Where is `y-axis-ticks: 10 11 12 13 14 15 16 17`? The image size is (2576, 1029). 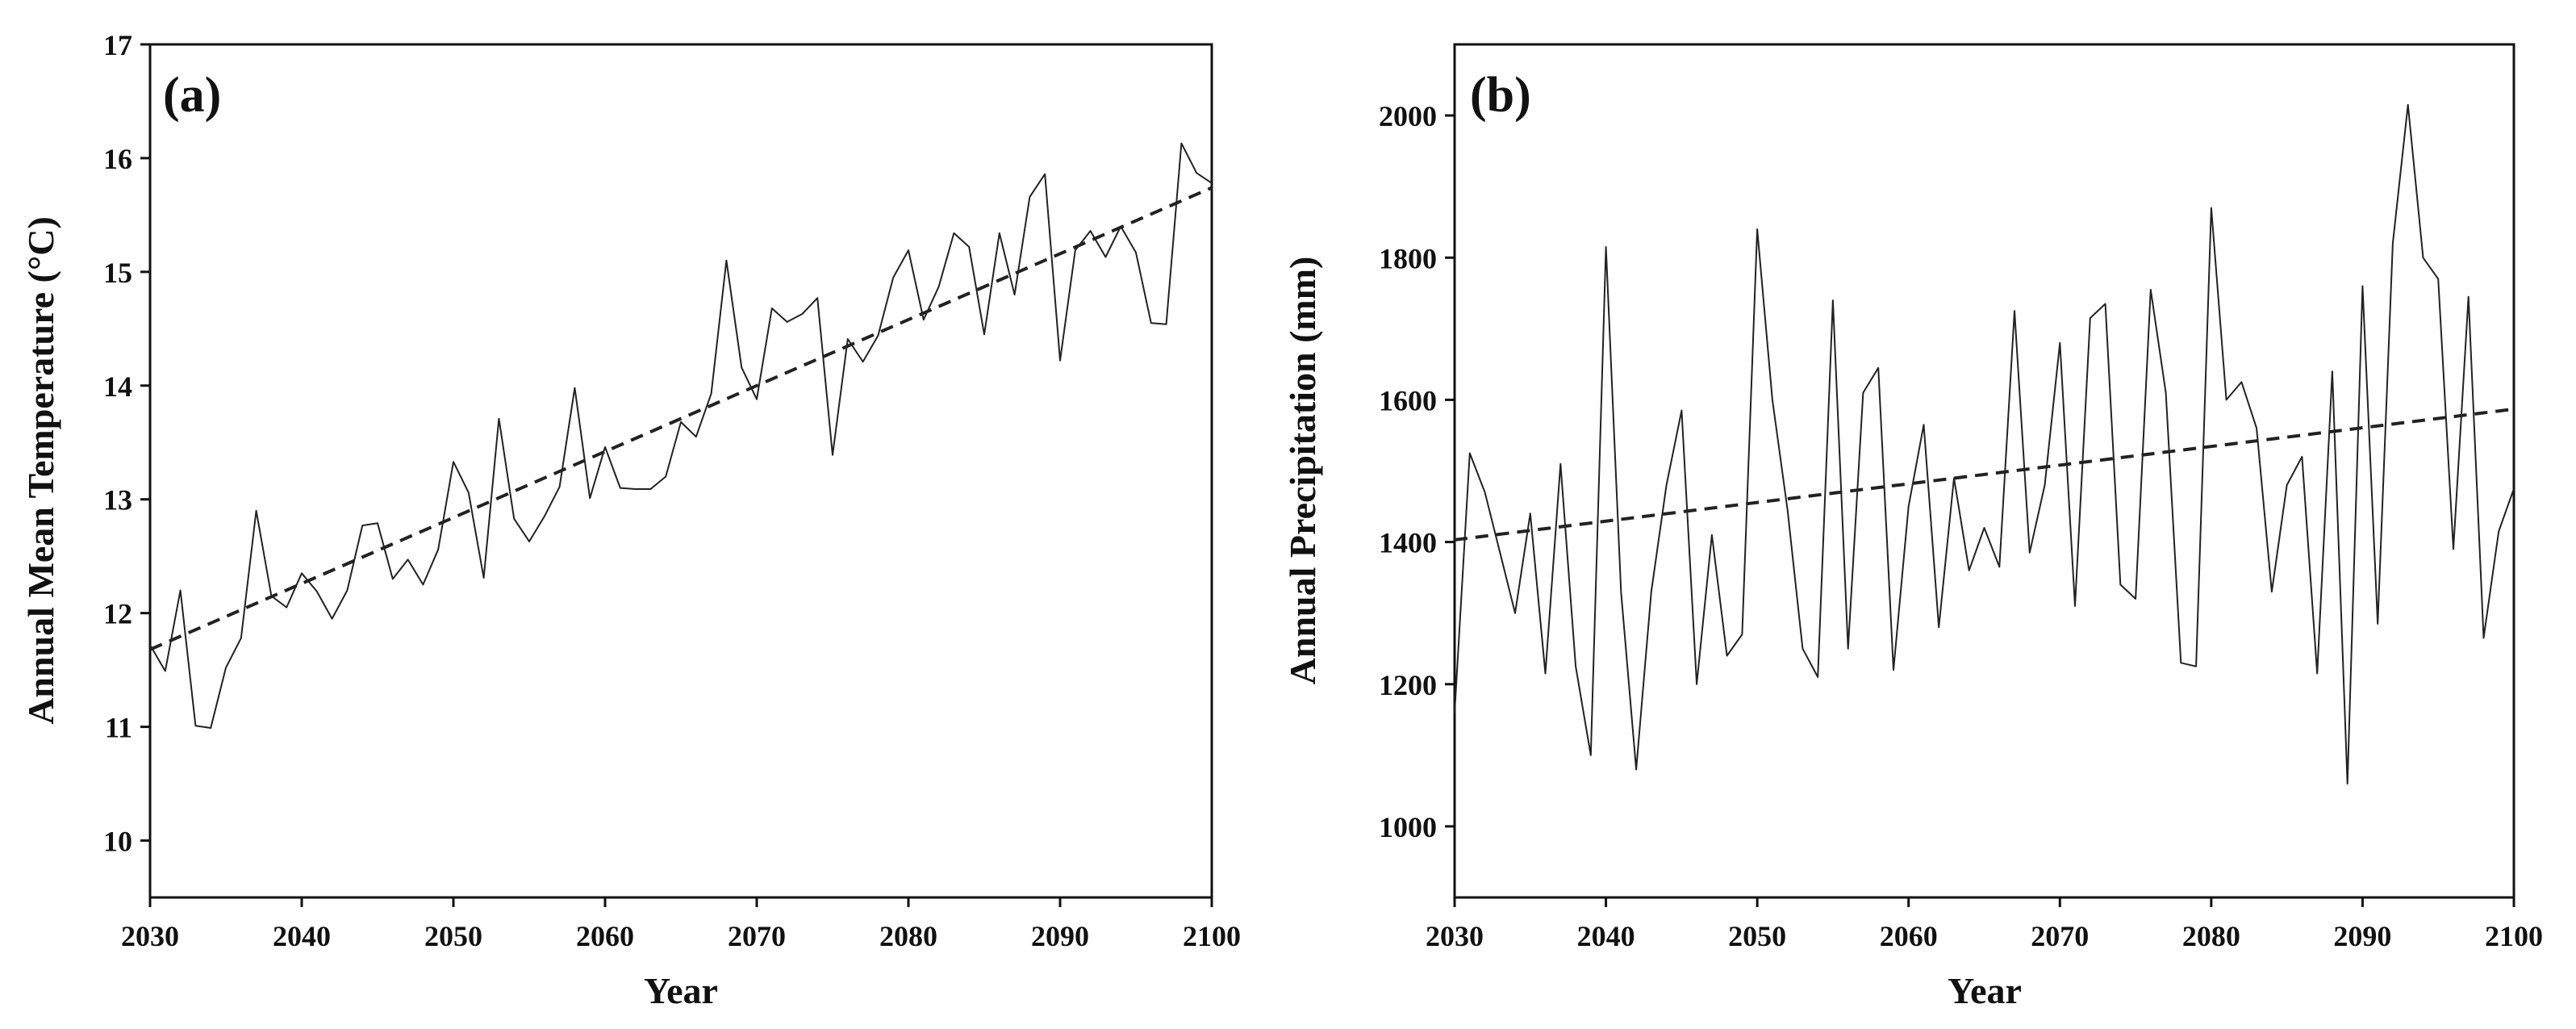
y-axis-ticks: 10 11 12 13 14 15 16 17 is located at coordinates (126, 443).